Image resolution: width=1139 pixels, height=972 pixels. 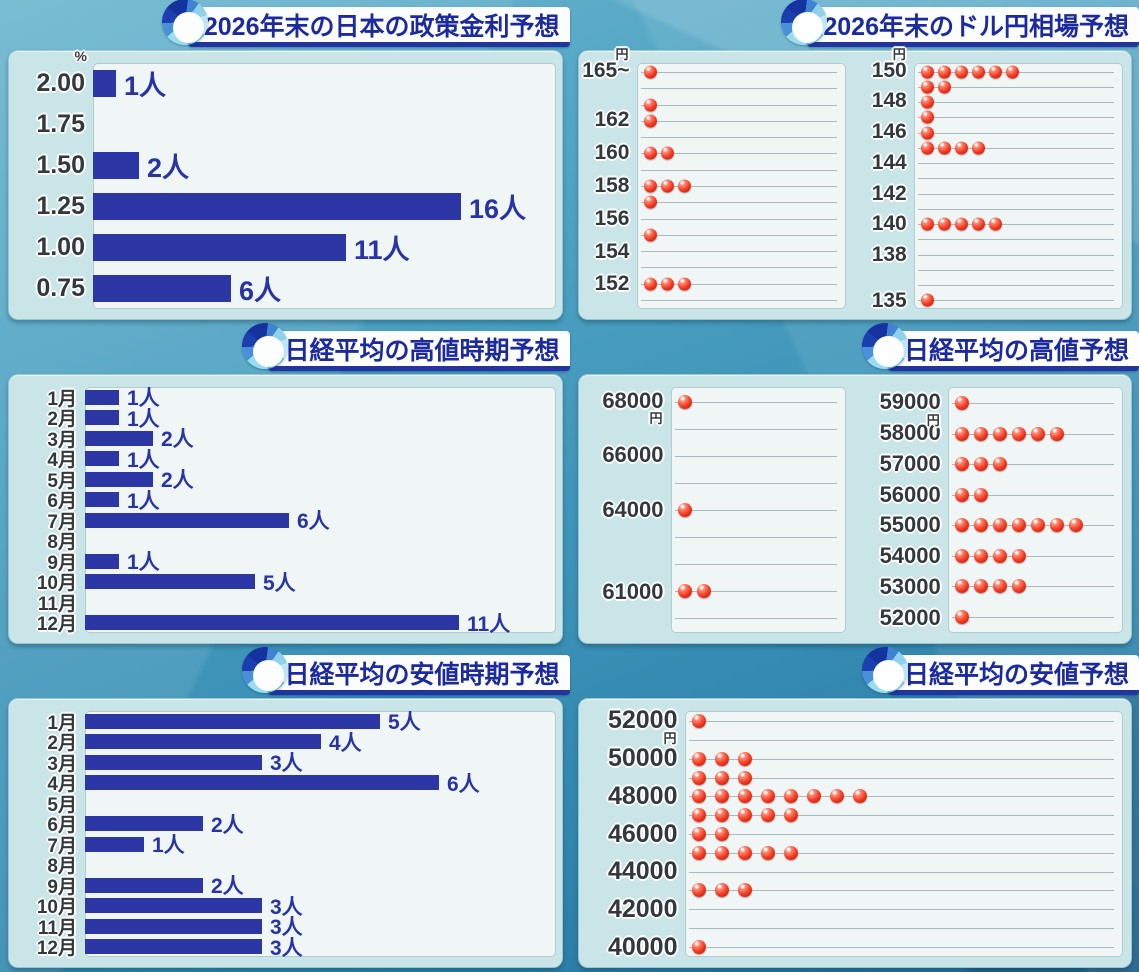 What do you see at coordinates (889, 162) in the screenshot?
I see `tick-label: 144` at bounding box center [889, 162].